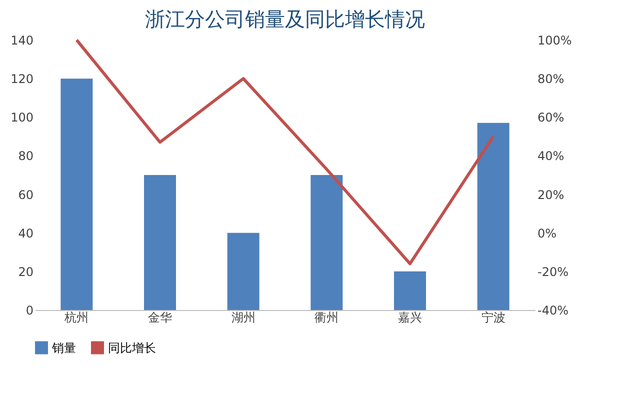  Describe the element at coordinates (132, 347) in the screenshot. I see `legend-label: 同比增长` at that location.